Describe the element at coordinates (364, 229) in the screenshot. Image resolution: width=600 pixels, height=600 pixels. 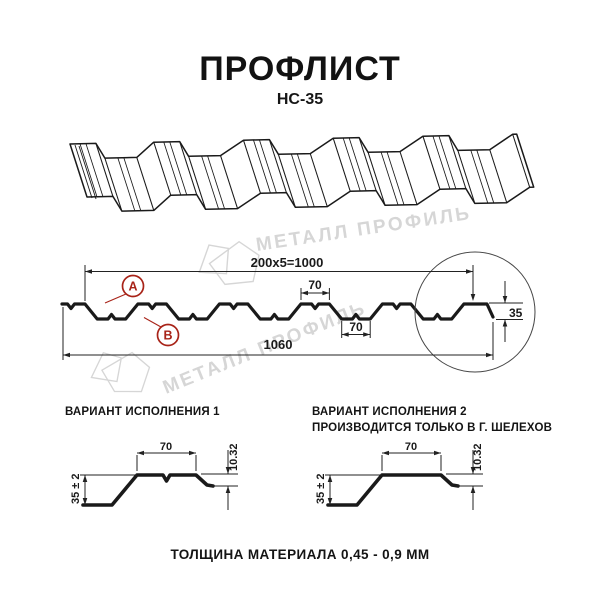
I see `watermark-text-upper: МЕТАЛЛ ПРОФИЛЬ` at that location.